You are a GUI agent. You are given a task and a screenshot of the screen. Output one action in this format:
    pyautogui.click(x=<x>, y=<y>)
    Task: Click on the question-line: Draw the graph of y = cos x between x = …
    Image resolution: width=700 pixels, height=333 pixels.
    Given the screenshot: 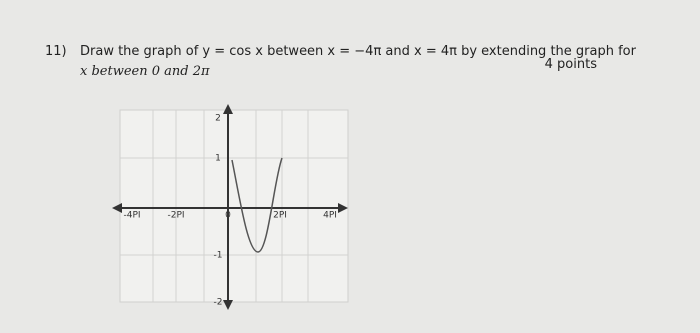 What is the action you would take?
    pyautogui.click(x=358, y=51)
    